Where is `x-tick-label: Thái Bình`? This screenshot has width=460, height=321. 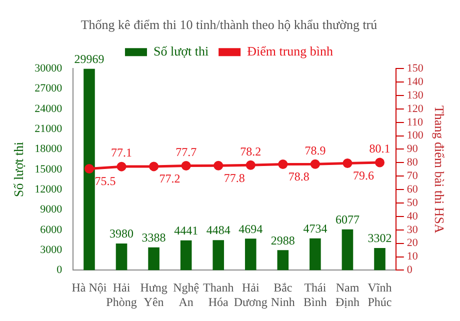 x-tick-label: Thái Bình is located at coordinates (315, 294).